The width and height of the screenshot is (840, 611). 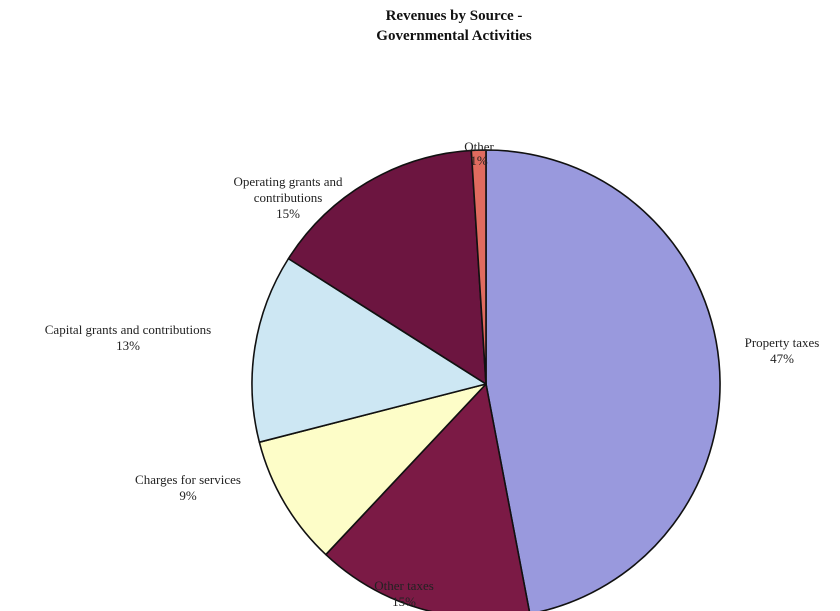 I want to click on chart-subtitle: Governmental Activities, so click(x=454, y=36).